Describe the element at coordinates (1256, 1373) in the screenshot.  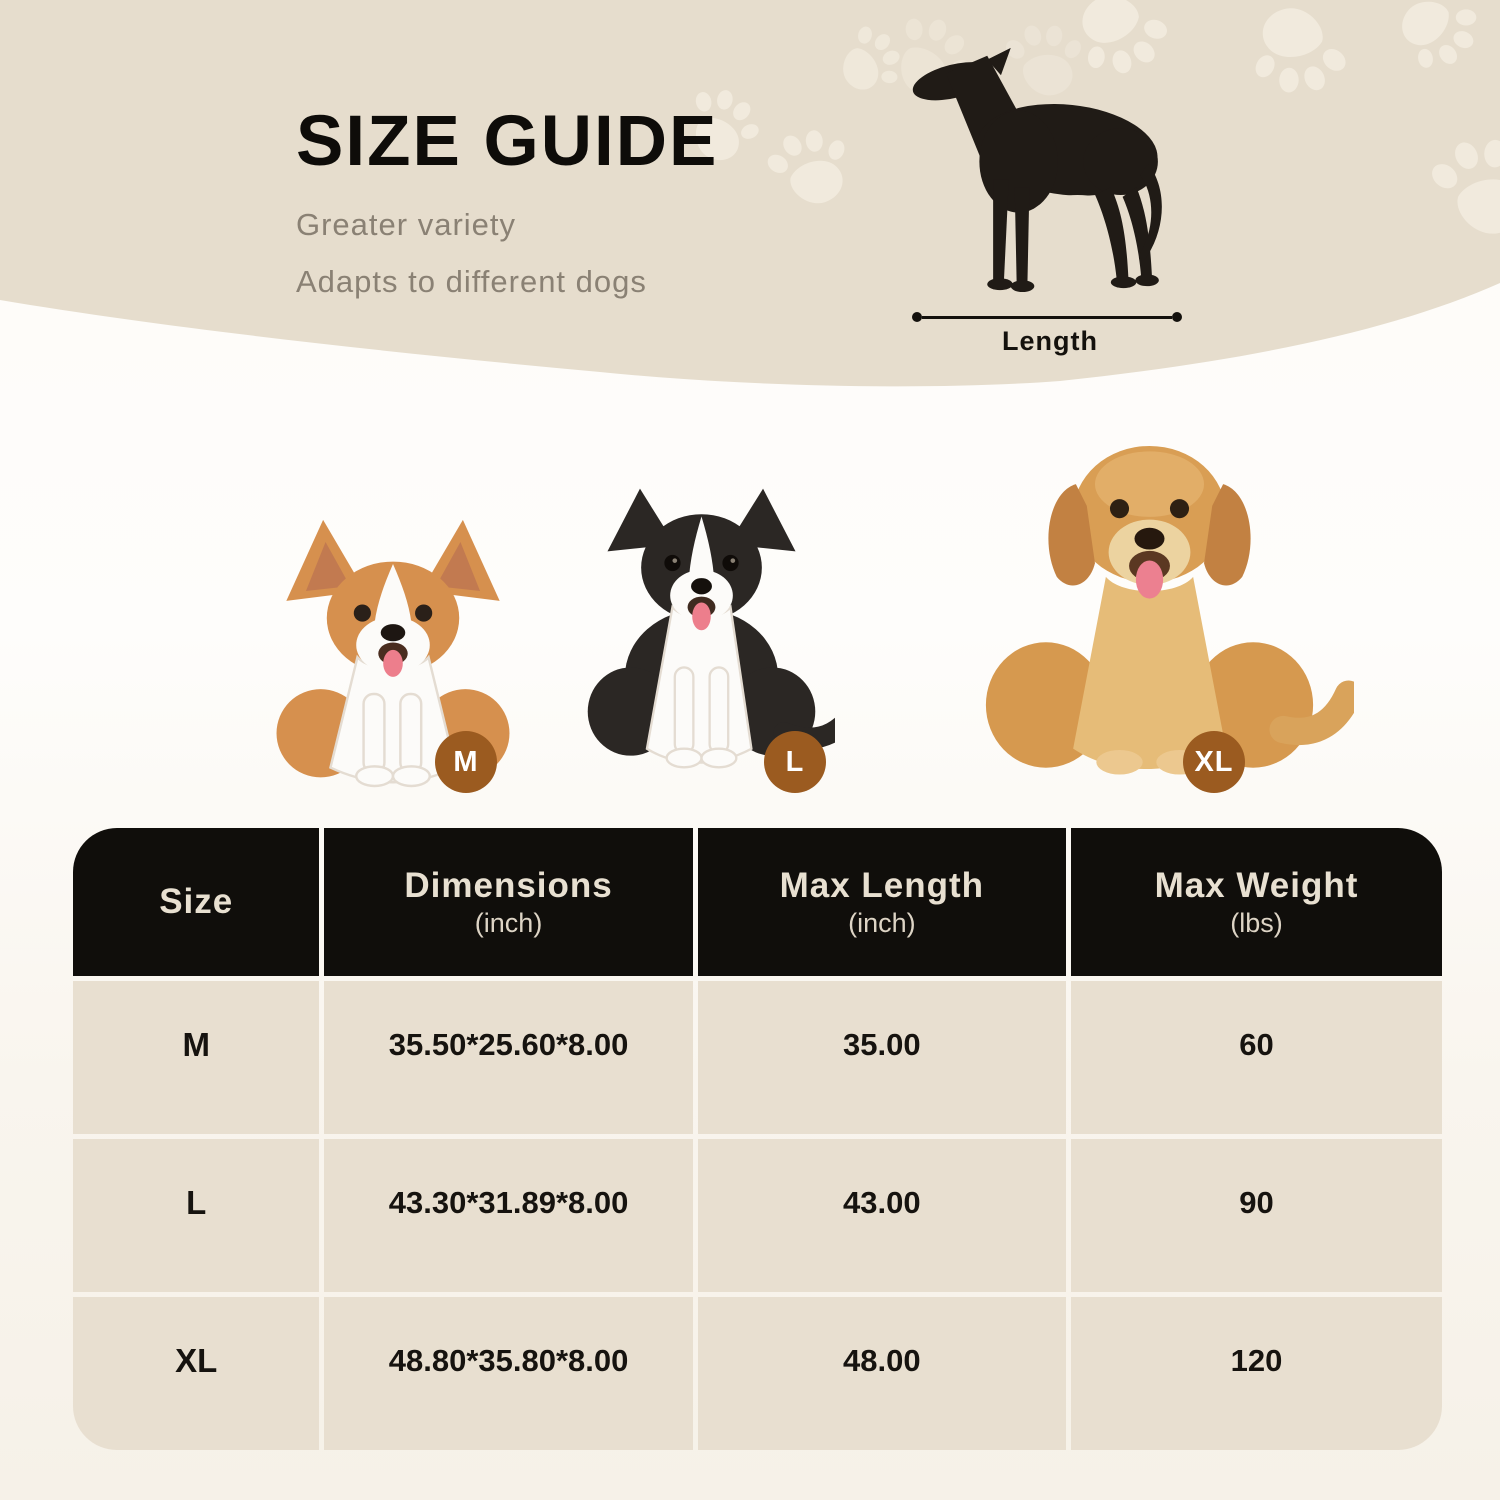
I see `cell-row-xl-max-weight: 120` at that location.